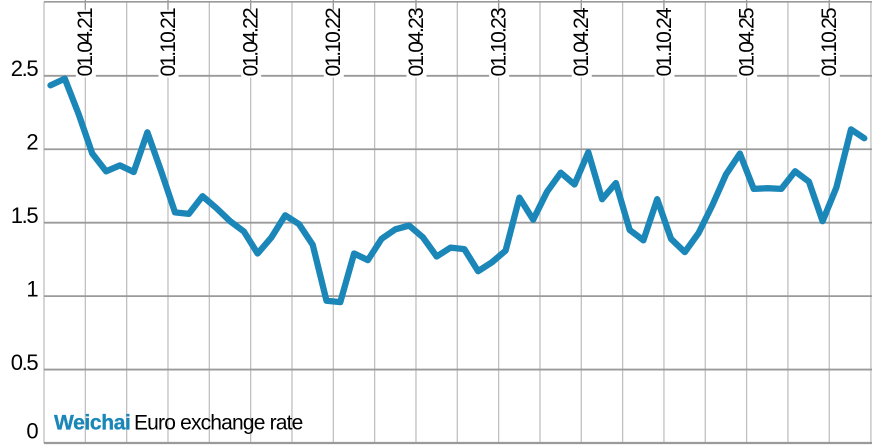 Image resolution: width=872 pixels, height=446 pixels. Describe the element at coordinates (32, 289) in the screenshot. I see `svg-text: 1` at that location.